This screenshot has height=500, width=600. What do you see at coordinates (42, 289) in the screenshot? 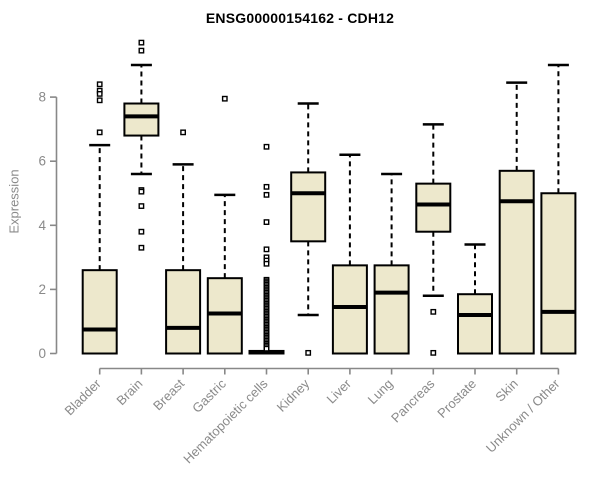
I see `y-tick-label: 2` at bounding box center [42, 289].